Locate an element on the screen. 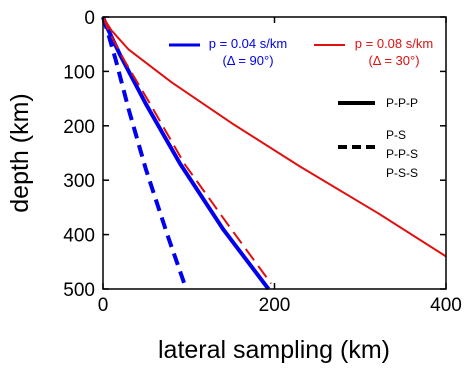 The width and height of the screenshot is (465, 368). annotation-red: p = 0.08 s/km (Δ = 30°) is located at coordinates (373, 52).